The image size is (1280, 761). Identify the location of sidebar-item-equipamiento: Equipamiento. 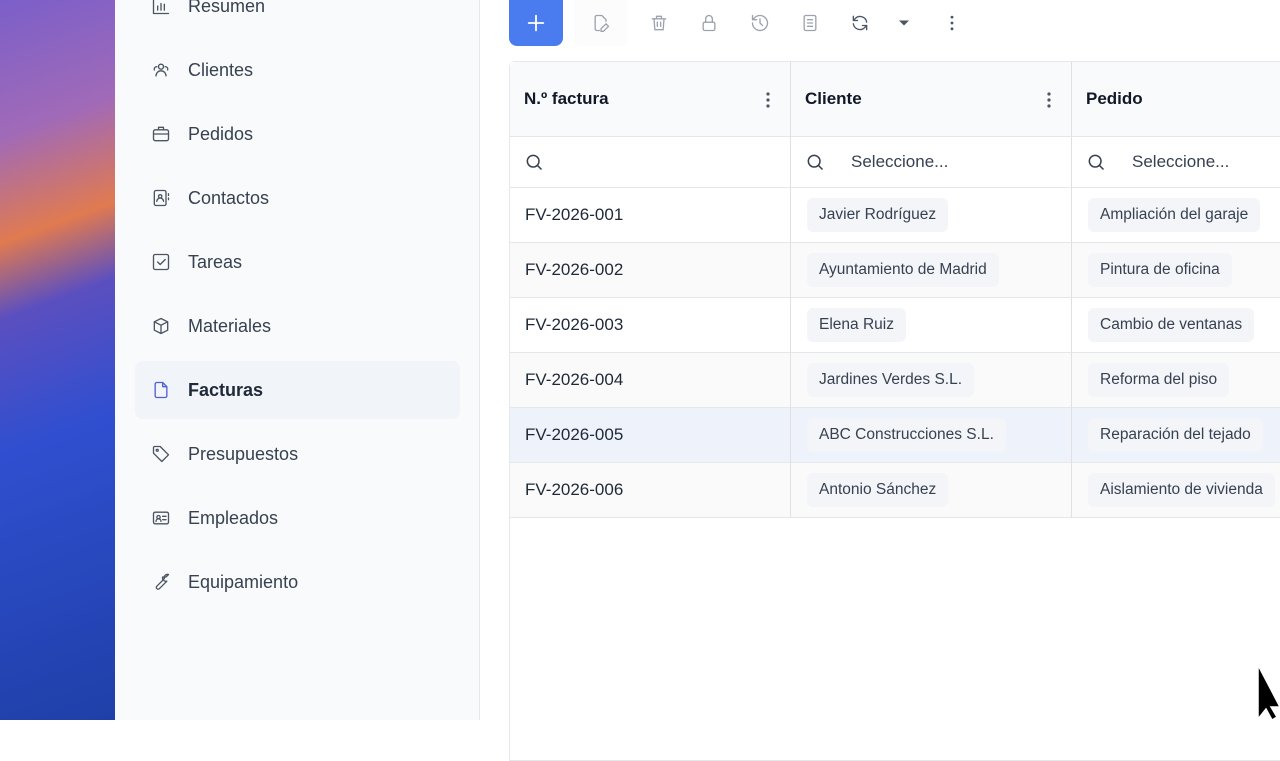
(297, 582).